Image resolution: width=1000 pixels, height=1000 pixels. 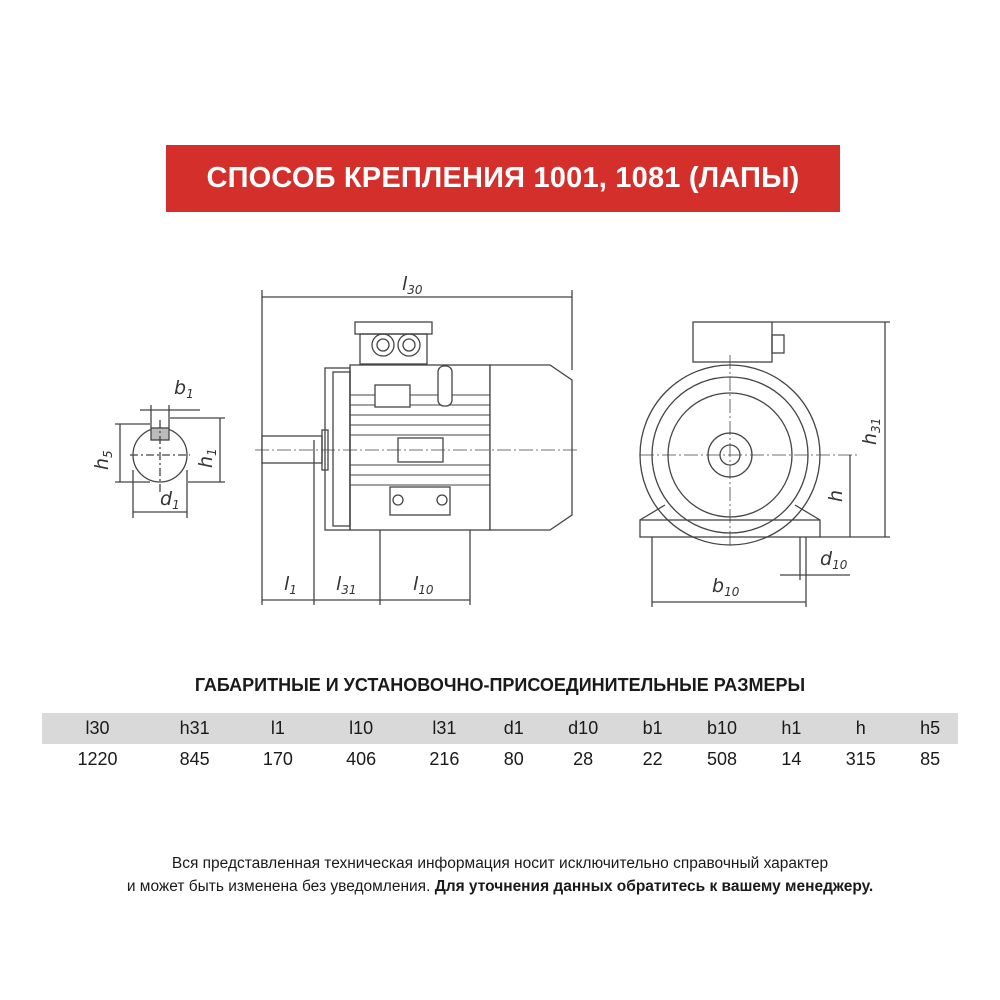 What do you see at coordinates (290, 585) in the screenshot?
I see `label-l1: l1` at bounding box center [290, 585].